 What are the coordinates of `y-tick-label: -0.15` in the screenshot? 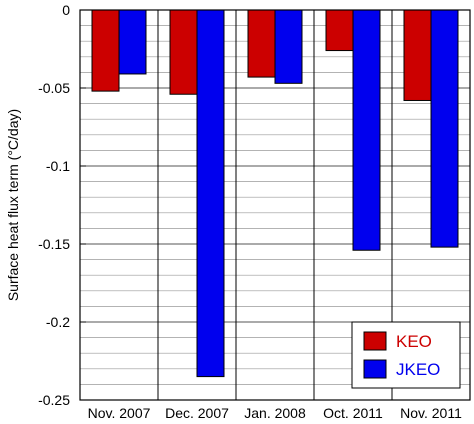 It's located at (54, 244).